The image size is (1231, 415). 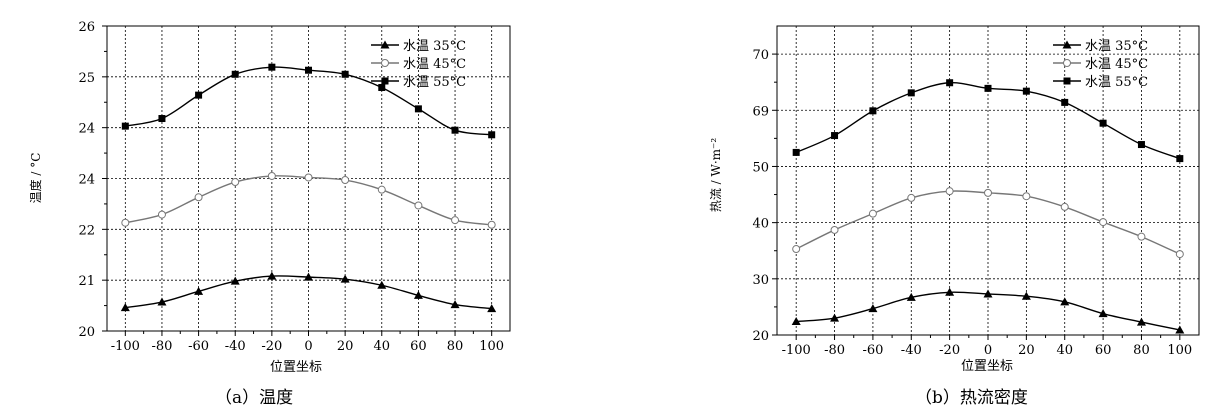 What do you see at coordinates (86, 230) in the screenshot?
I see `y-tick-label: 22` at bounding box center [86, 230].